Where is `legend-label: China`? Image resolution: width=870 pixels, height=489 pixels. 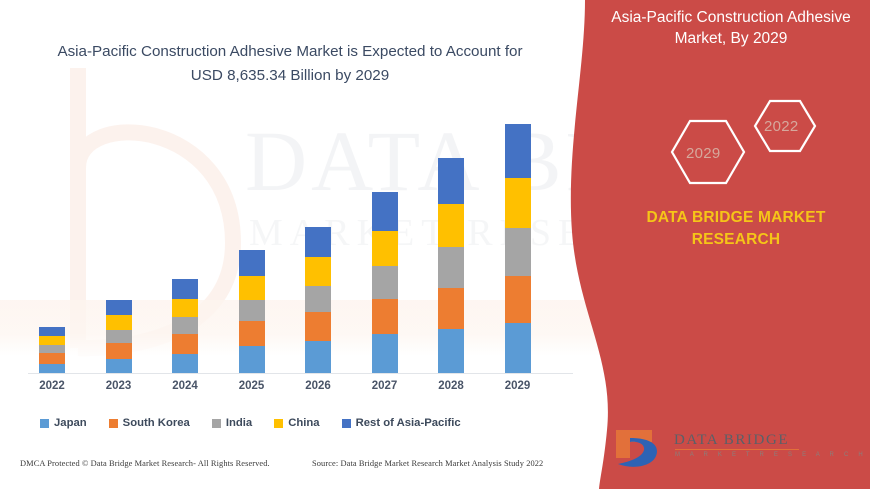 legend-label: China is located at coordinates (304, 423).